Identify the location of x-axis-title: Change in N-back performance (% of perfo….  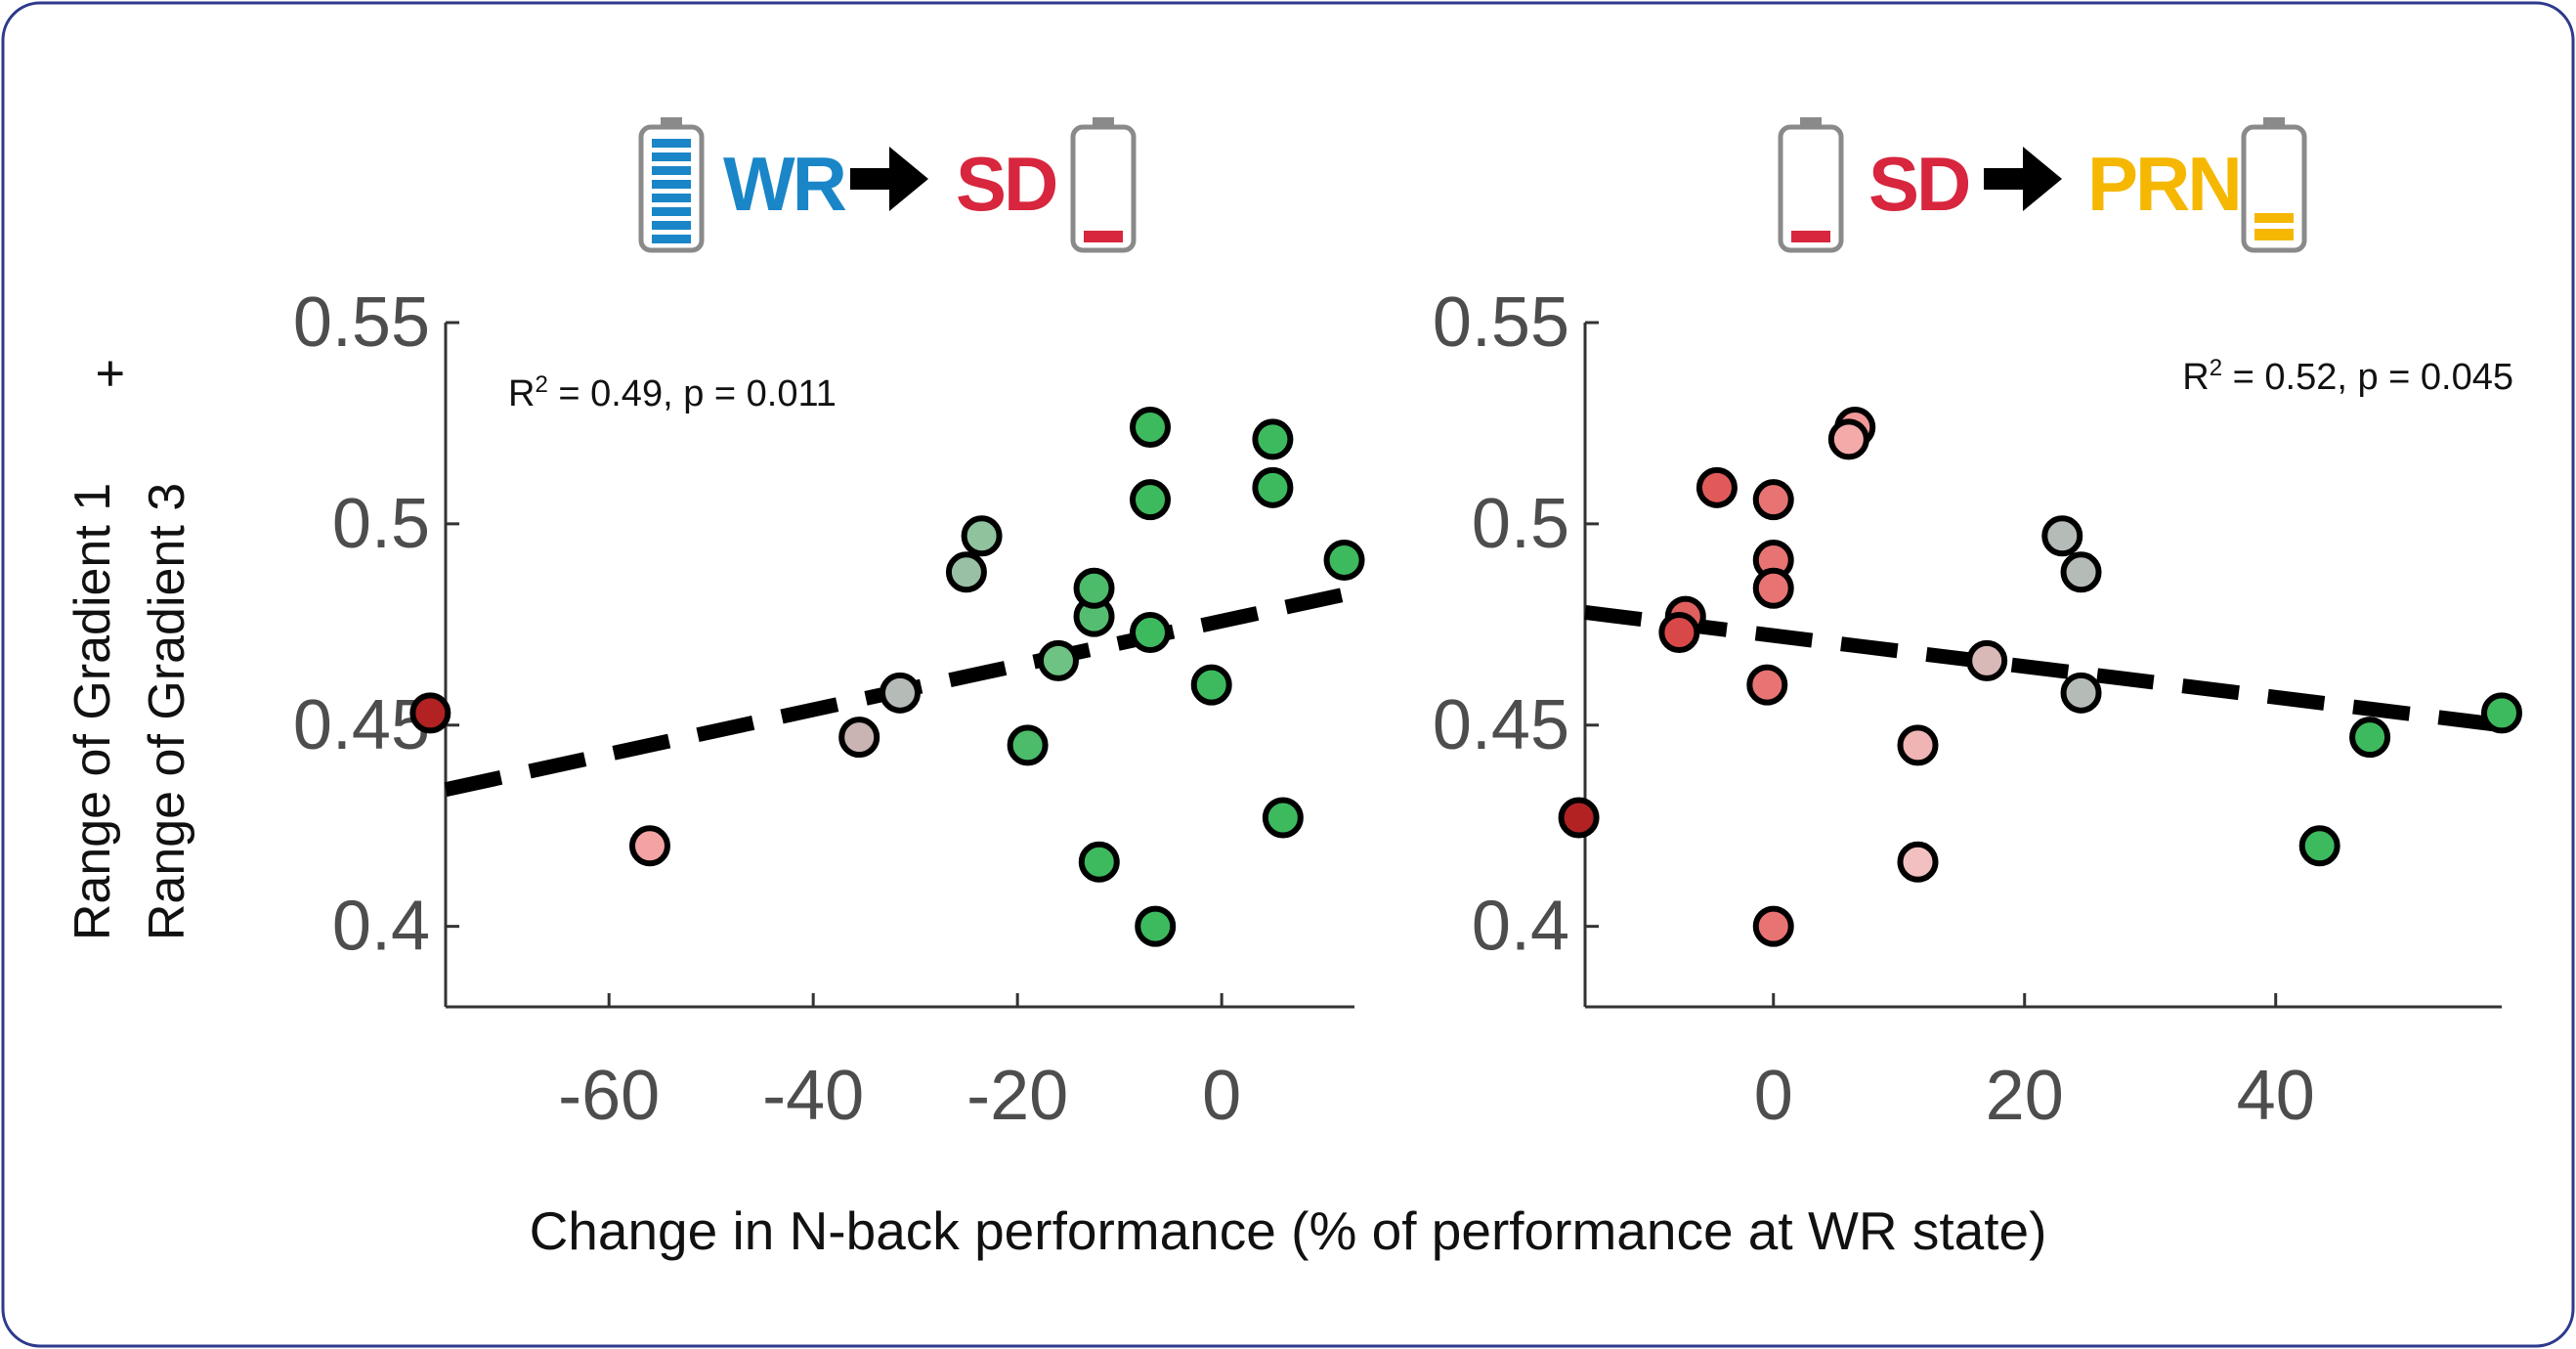
(1288, 1230).